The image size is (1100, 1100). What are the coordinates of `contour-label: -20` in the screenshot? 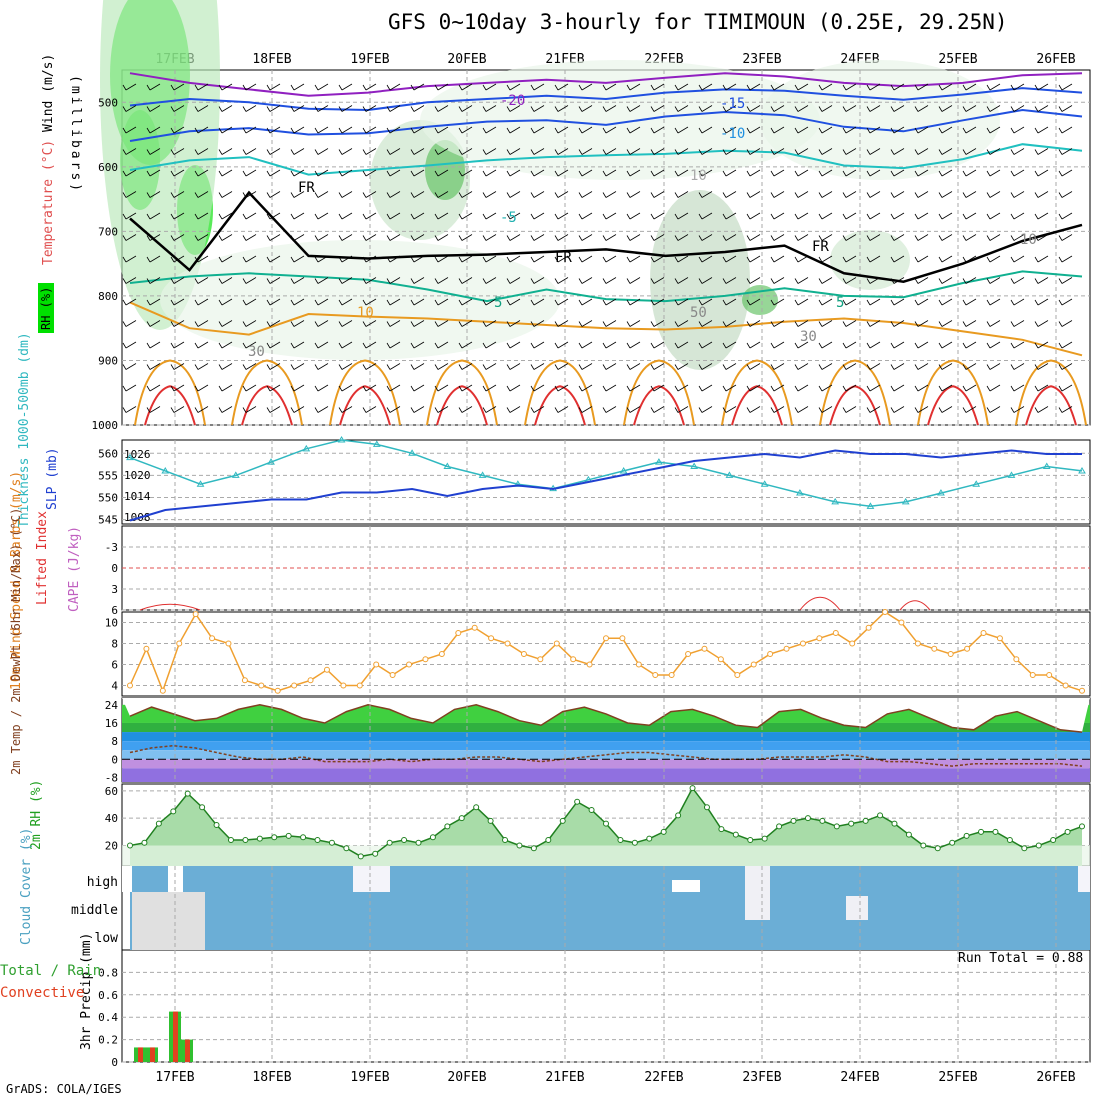 It's located at (512, 101).